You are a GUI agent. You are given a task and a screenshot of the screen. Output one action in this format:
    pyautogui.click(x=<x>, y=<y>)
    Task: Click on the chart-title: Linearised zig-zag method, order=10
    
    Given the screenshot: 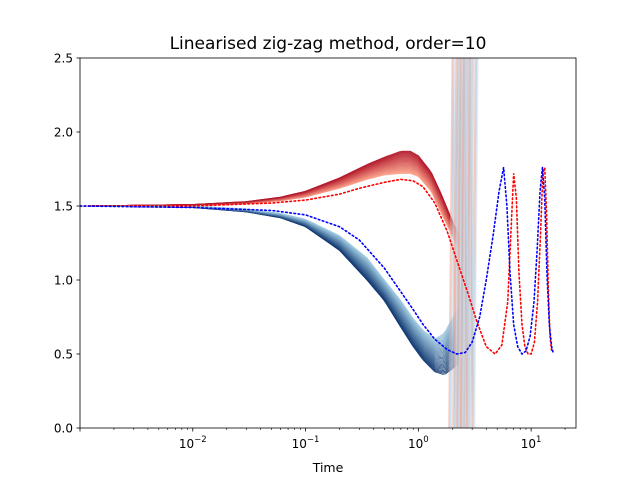 What is the action you would take?
    pyautogui.click(x=328, y=44)
    